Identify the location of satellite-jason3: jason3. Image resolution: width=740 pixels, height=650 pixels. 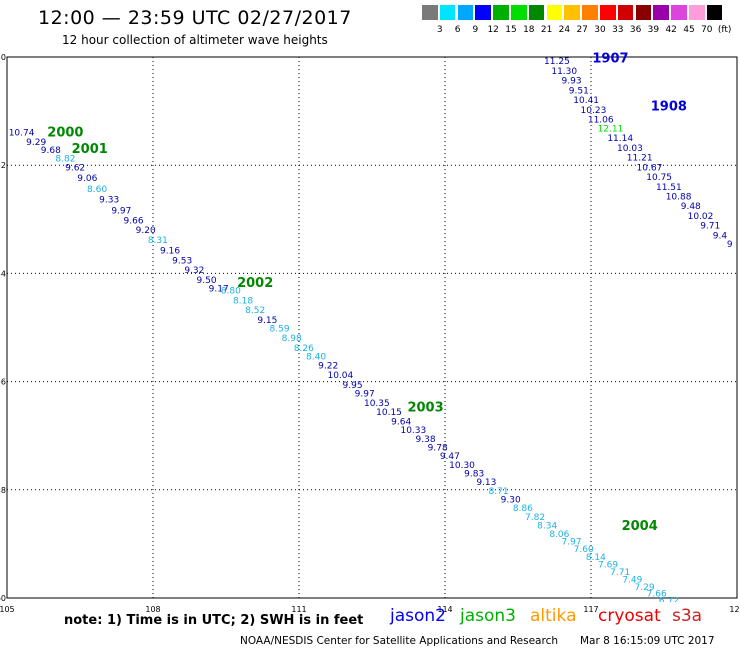
(488, 616).